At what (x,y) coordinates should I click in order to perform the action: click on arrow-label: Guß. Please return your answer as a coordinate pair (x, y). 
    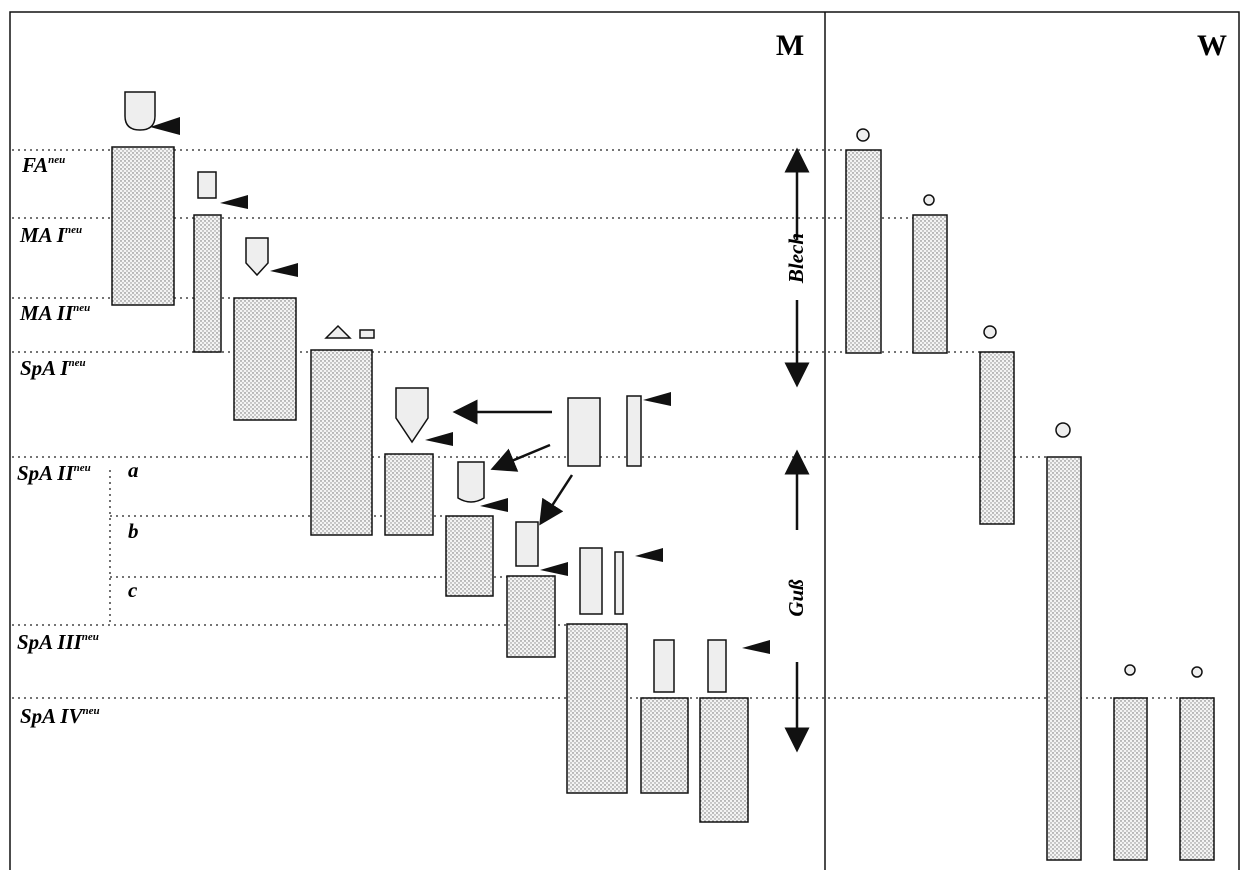
    Looking at the image, I should click on (796, 598).